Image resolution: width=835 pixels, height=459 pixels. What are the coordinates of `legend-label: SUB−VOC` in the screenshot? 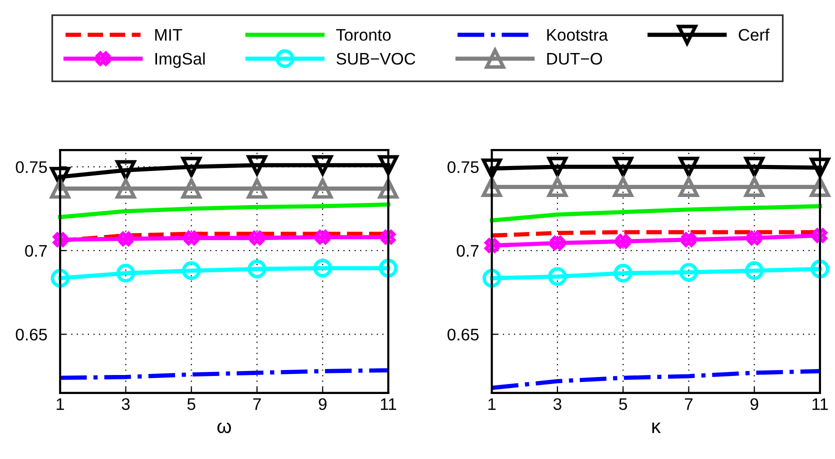 It's located at (376, 58).